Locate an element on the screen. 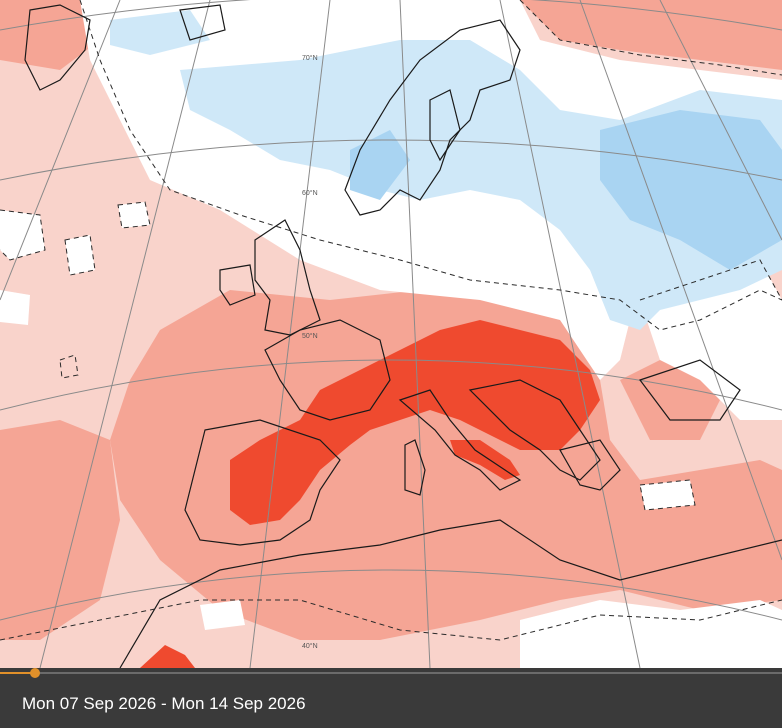 This screenshot has height=728, width=782. coastline-italy is located at coordinates (460, 440).